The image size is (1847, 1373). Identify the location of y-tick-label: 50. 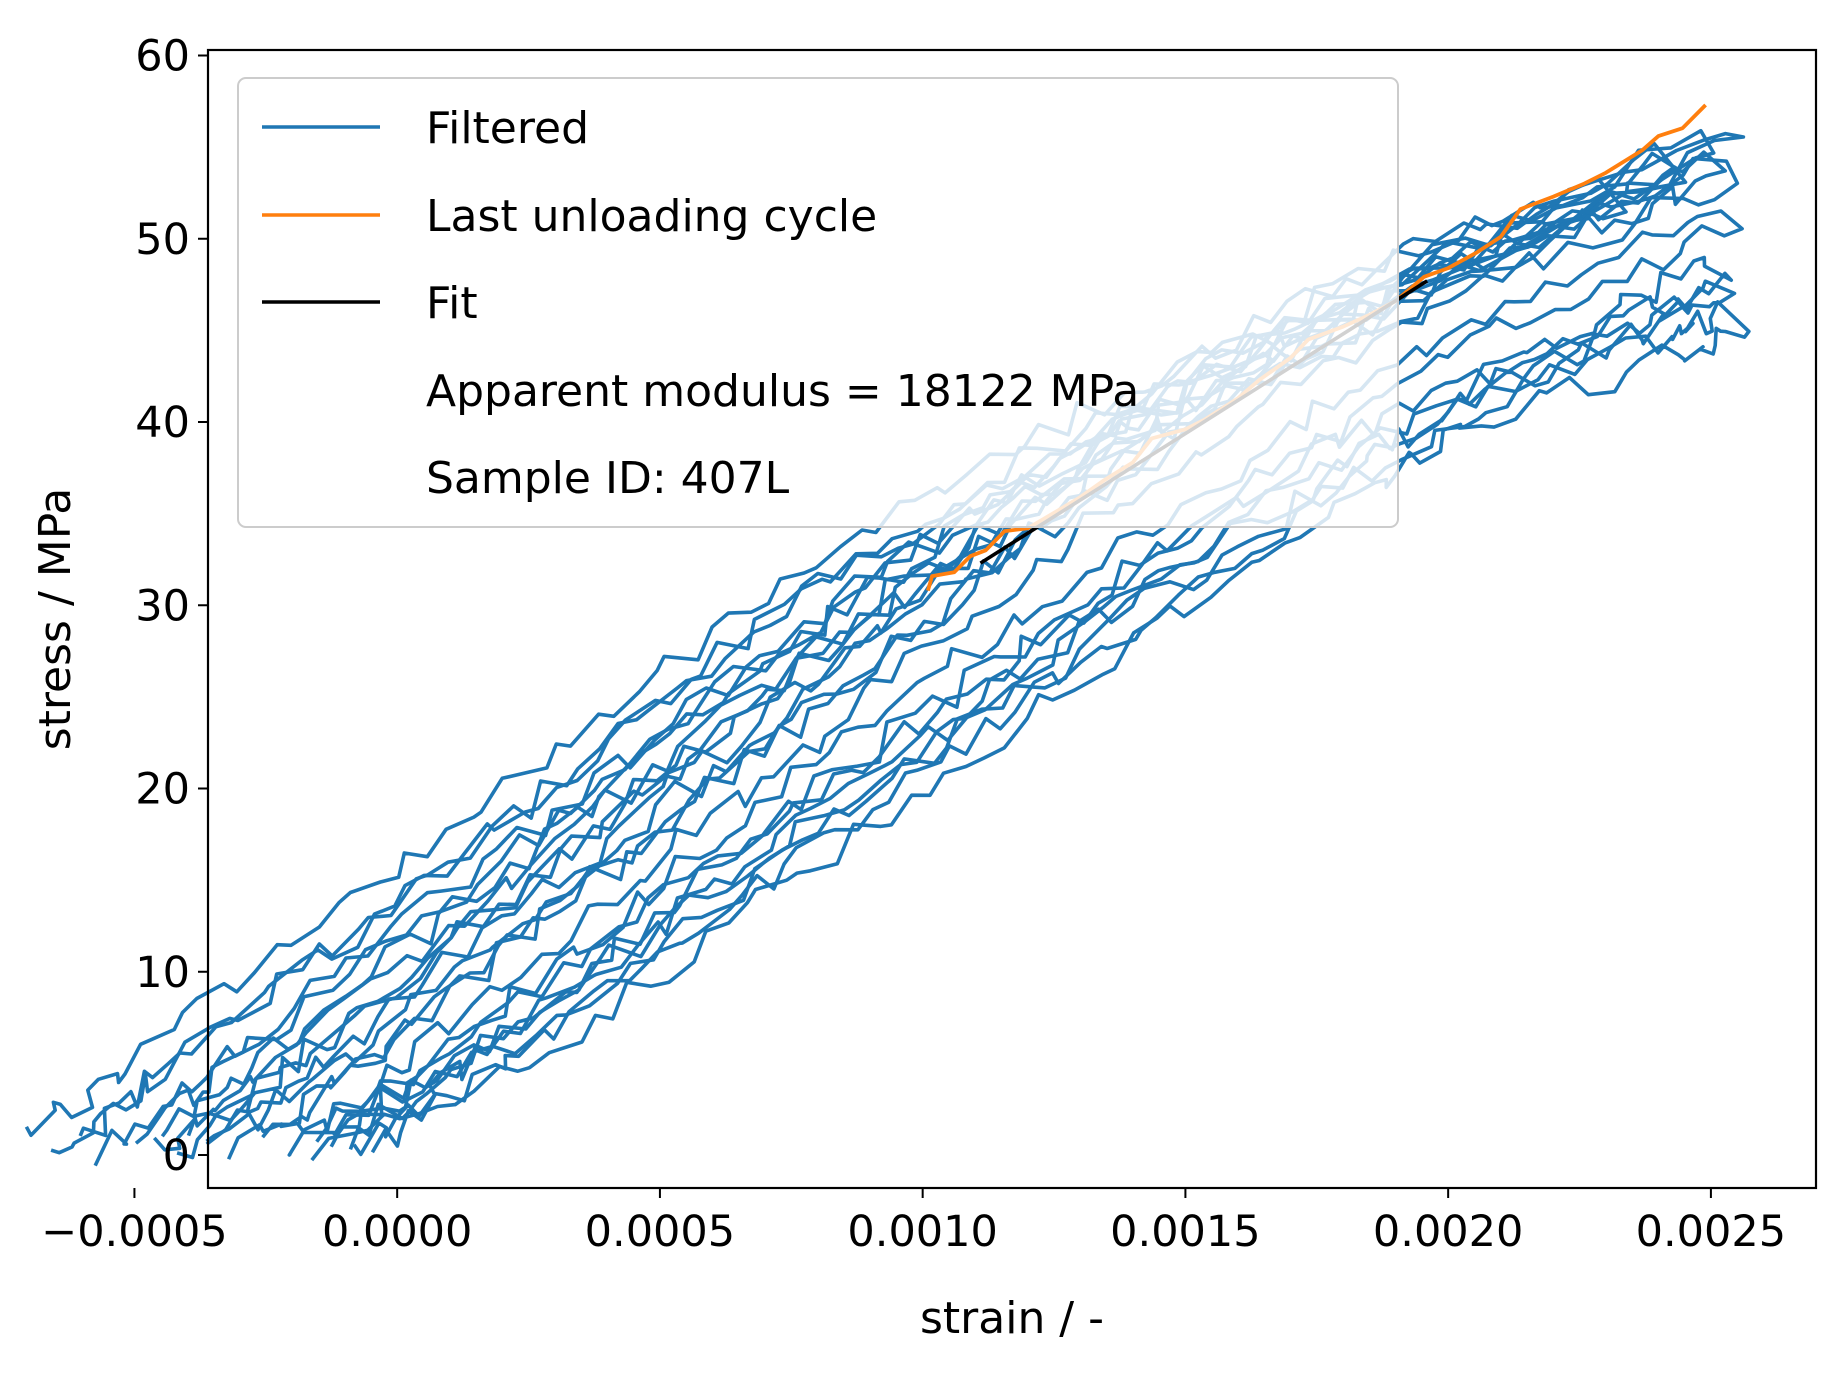
(162, 240).